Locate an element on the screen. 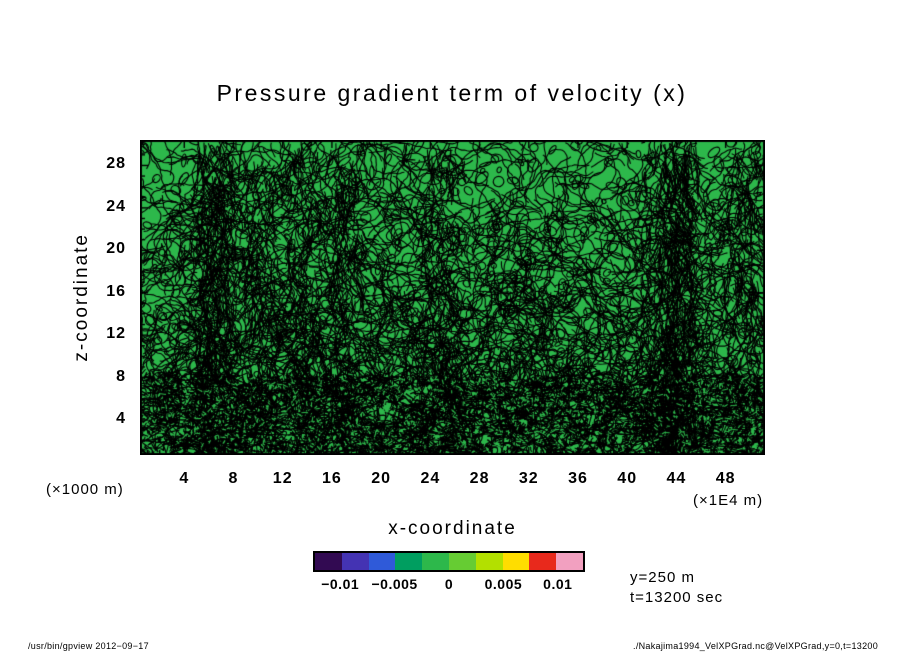 This screenshot has height=654, width=904. x-tick-label: 8 is located at coordinates (233, 478).